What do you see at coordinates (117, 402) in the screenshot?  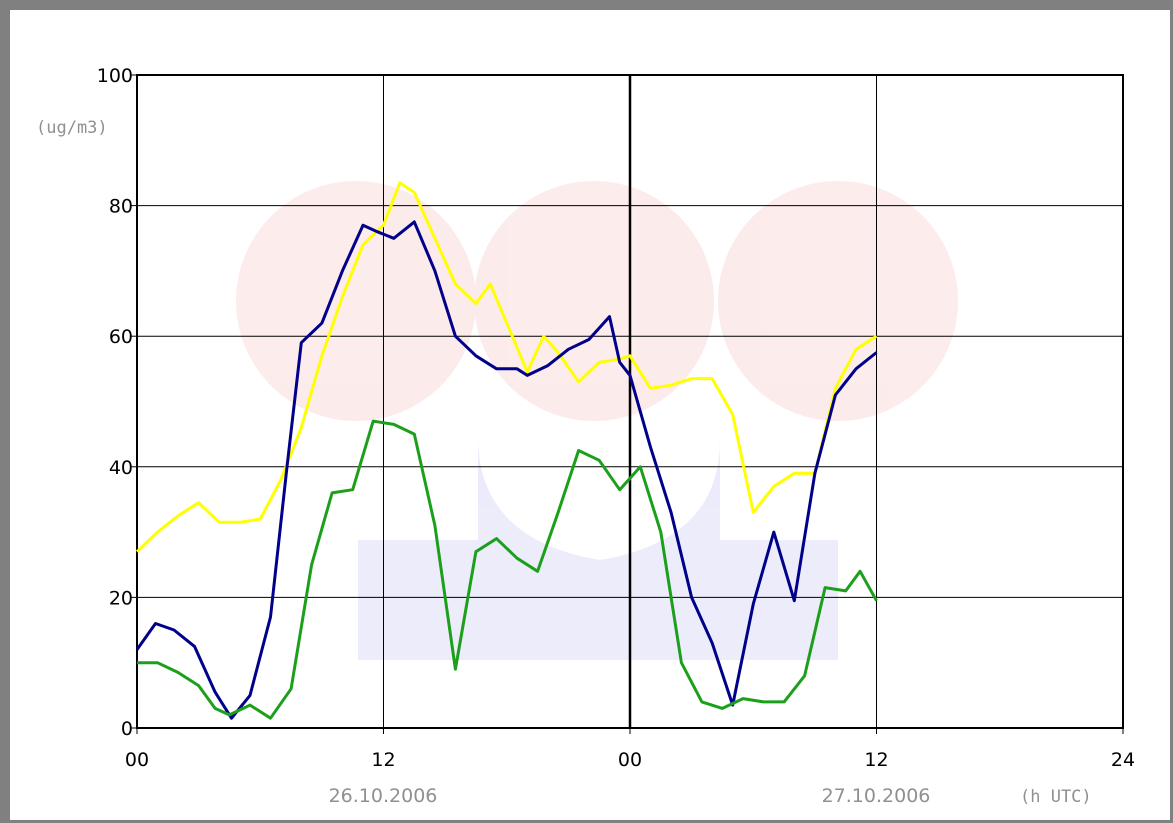 I see `y-tick-labels: 0 20 40 60 80 100` at bounding box center [117, 402].